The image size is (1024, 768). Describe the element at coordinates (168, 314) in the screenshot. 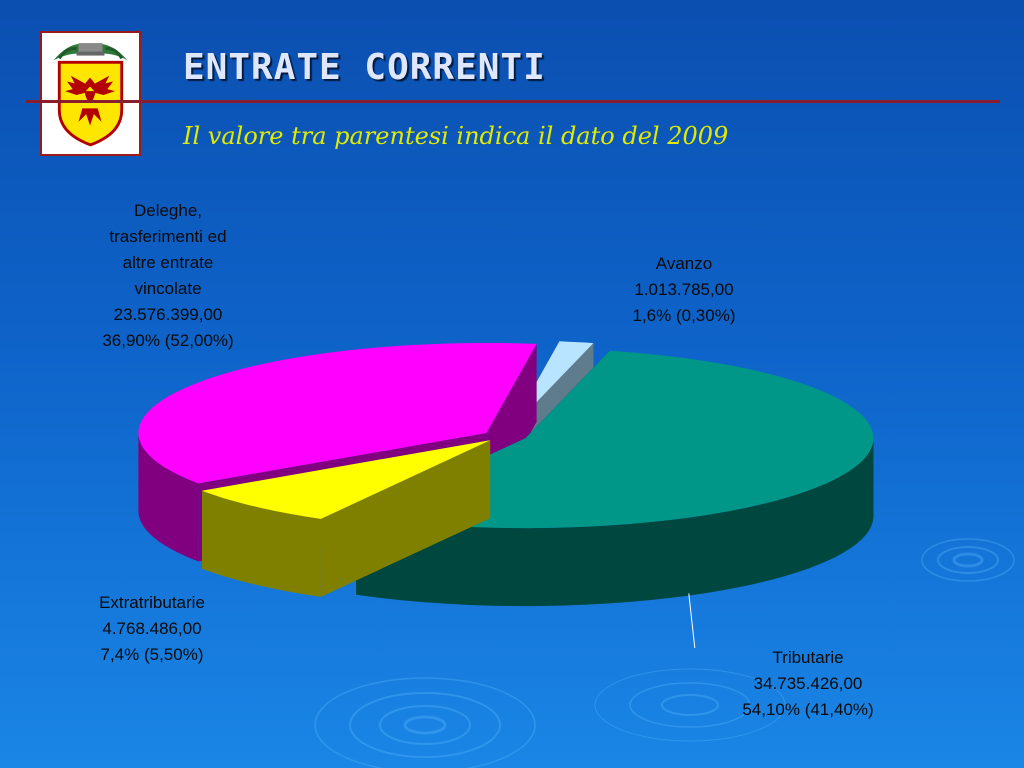

I see `slice-value: 23.576.399,00` at that location.